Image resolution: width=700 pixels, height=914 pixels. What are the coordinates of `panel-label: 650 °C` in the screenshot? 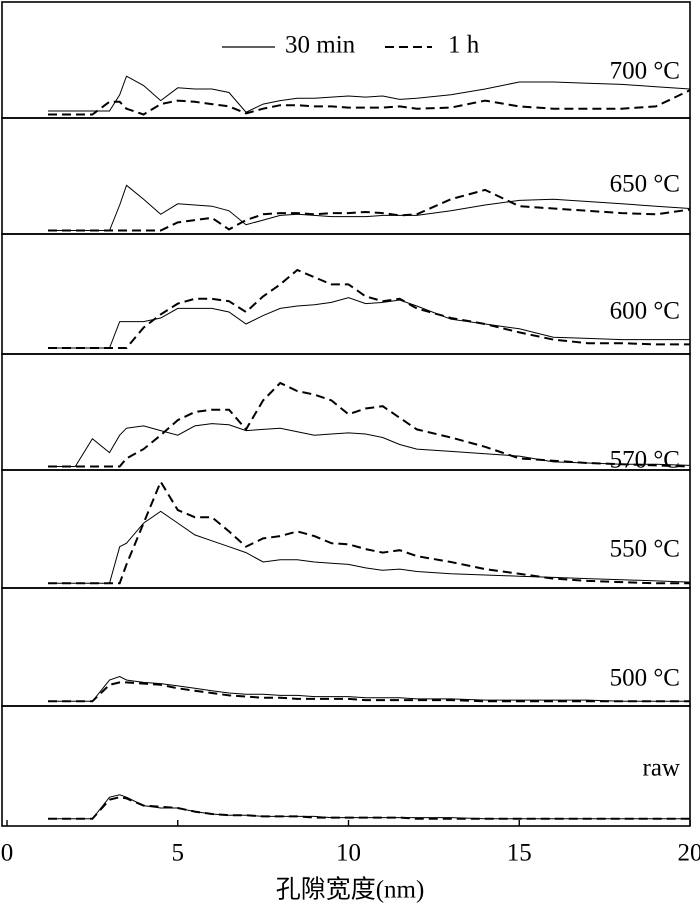 It's located at (645, 184).